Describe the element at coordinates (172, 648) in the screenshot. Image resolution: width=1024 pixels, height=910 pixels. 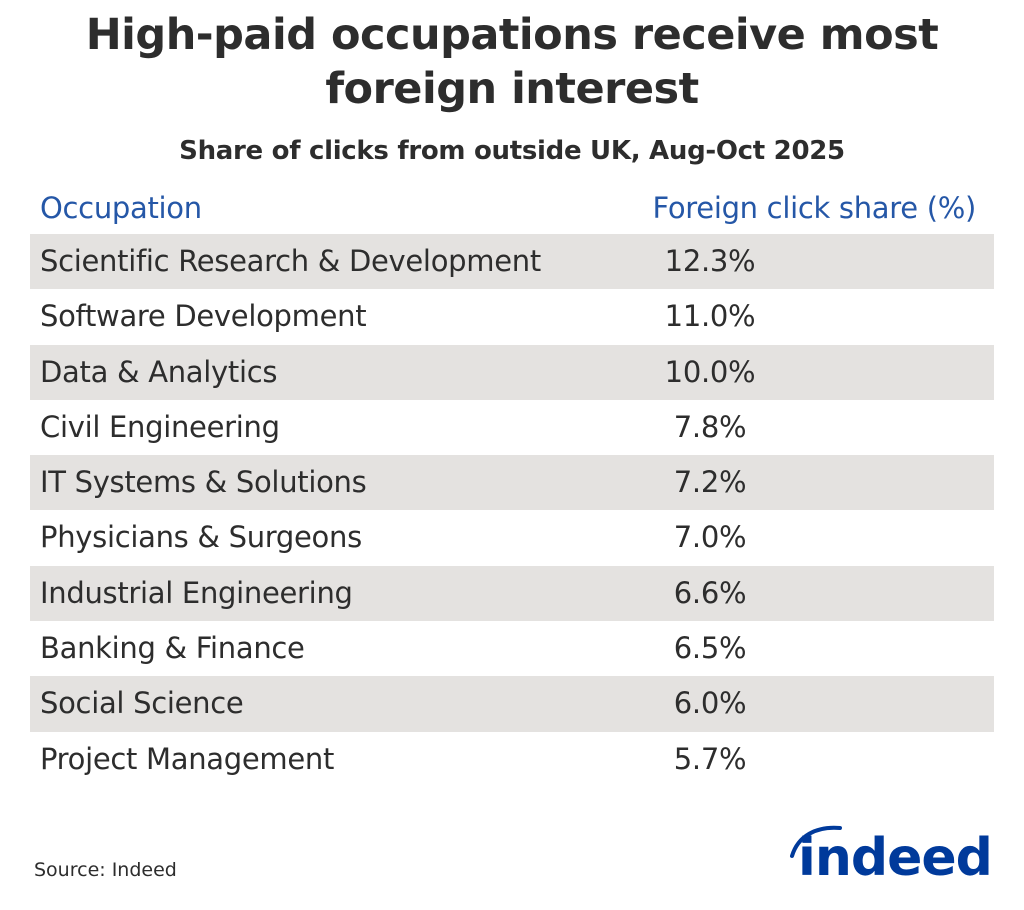
I see `occupation-cell: Banking & Finance` at that location.